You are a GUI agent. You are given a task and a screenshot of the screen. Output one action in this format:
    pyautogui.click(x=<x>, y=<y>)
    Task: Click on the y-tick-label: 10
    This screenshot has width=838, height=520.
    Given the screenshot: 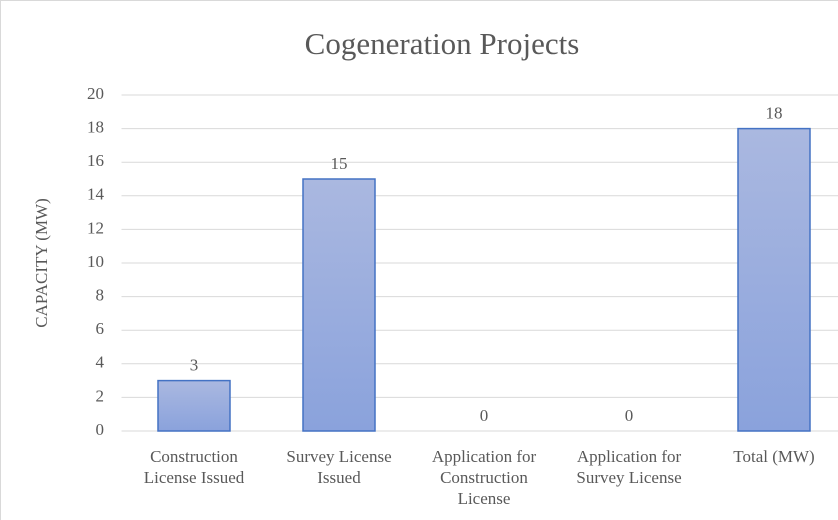 What is the action you would take?
    pyautogui.click(x=95, y=261)
    